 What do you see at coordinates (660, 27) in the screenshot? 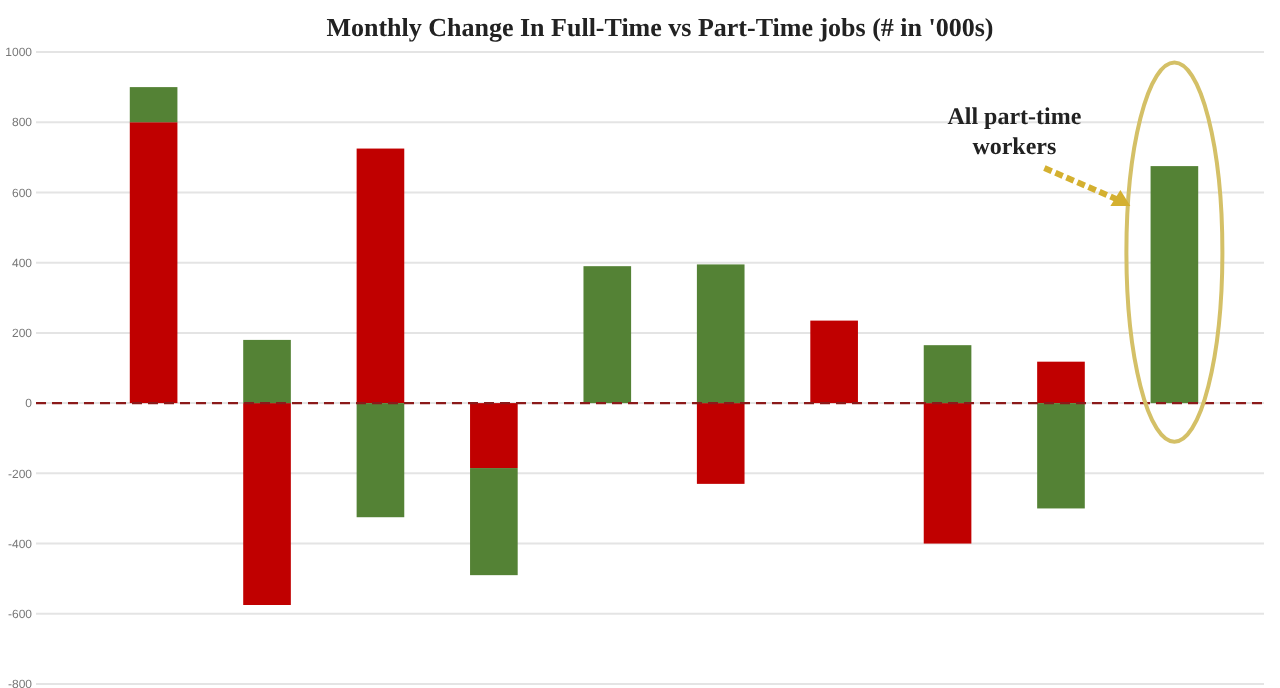
I see `chart-title: Monthly Change In Full-Time vs Part-Time jobs (# in '000s)` at bounding box center [660, 27].